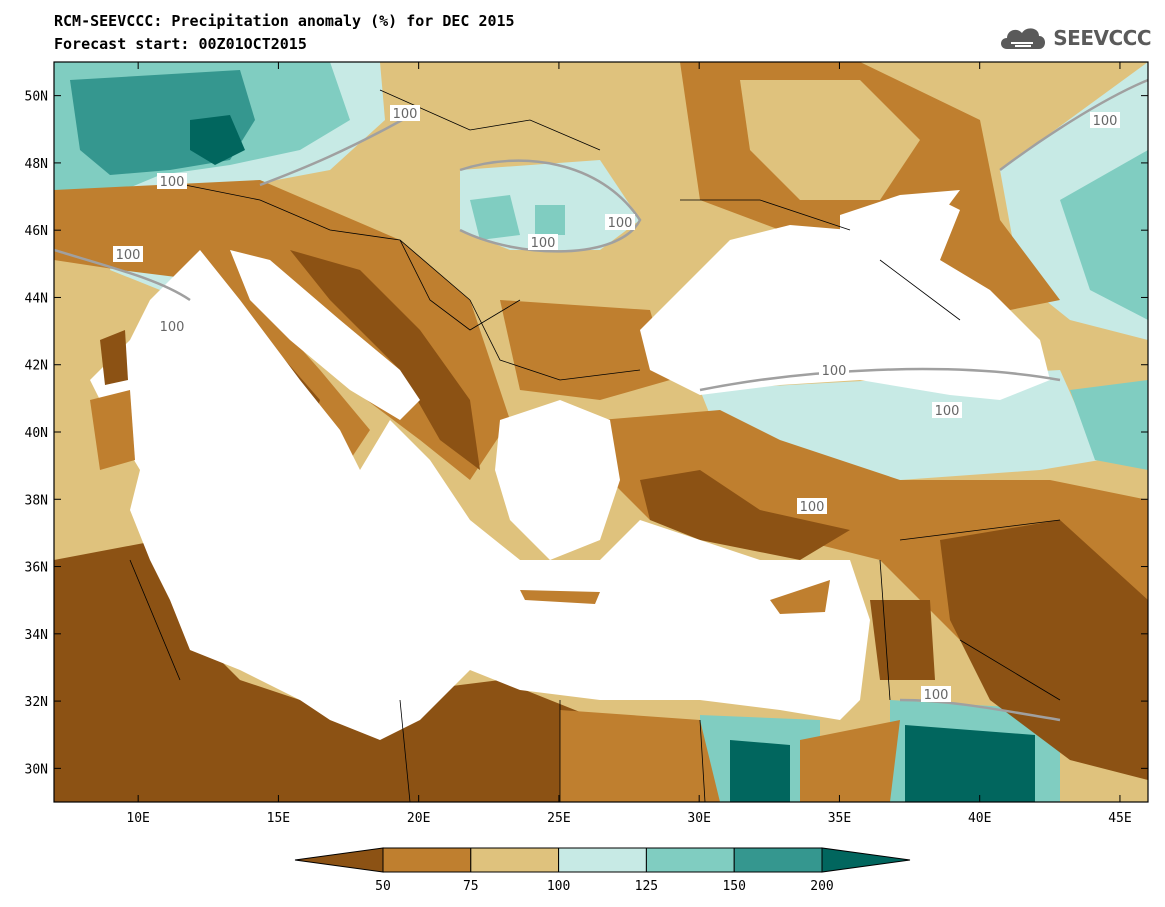  What do you see at coordinates (845, 300) in the screenshot?
I see `black-sea` at bounding box center [845, 300].